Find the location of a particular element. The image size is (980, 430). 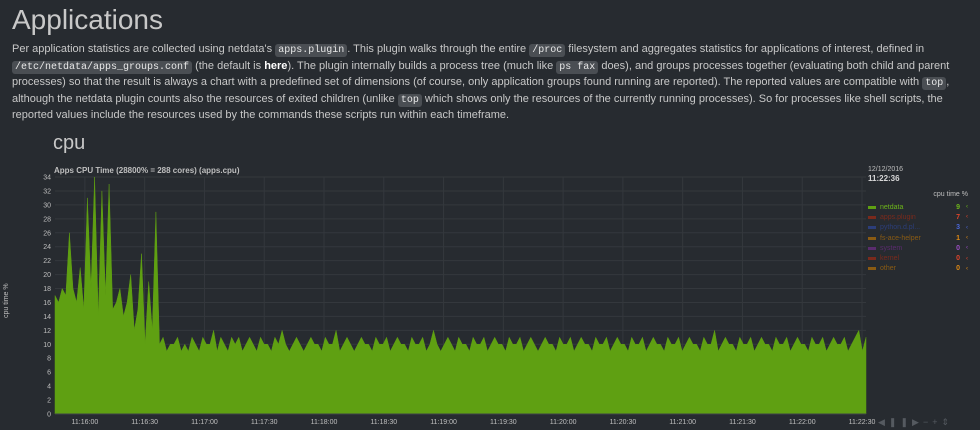

legend-label: fs-ace-helper is located at coordinates (900, 238).